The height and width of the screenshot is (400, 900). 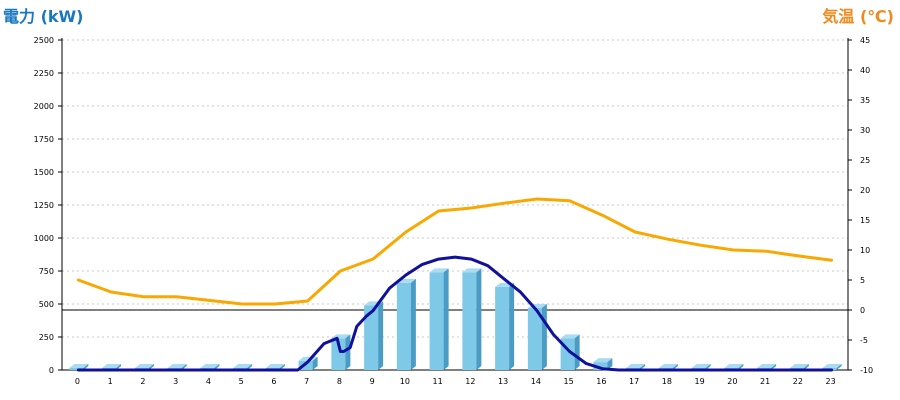 I want to click on left-tick-label: 1750, so click(x=44, y=139).